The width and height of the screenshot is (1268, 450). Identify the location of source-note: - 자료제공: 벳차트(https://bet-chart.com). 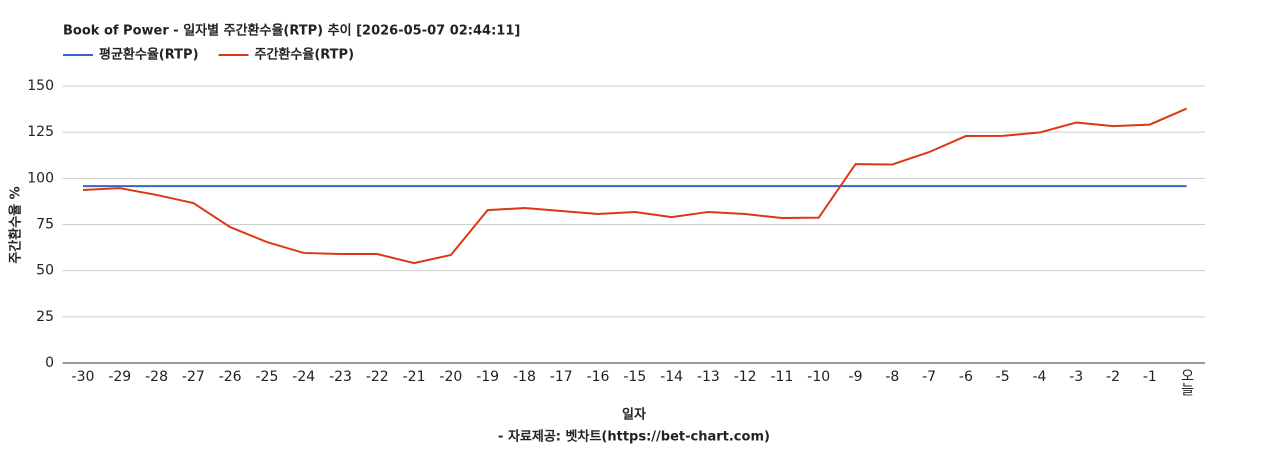
(634, 437).